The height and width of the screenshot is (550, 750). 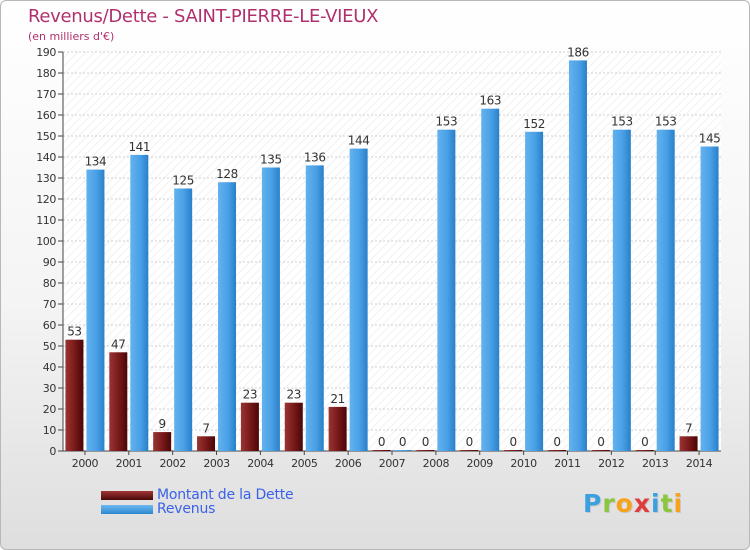 I want to click on legend-label-revenue: Revenus, so click(x=186, y=509).